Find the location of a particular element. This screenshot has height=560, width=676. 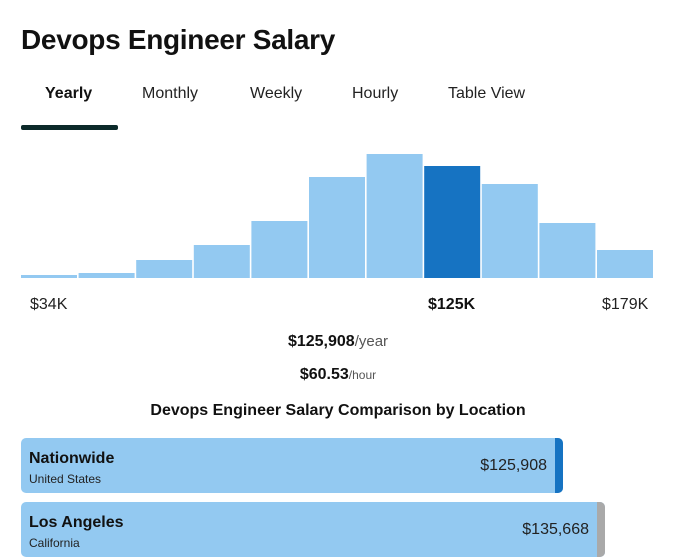

axis-label-median: $125K is located at coordinates (452, 304).